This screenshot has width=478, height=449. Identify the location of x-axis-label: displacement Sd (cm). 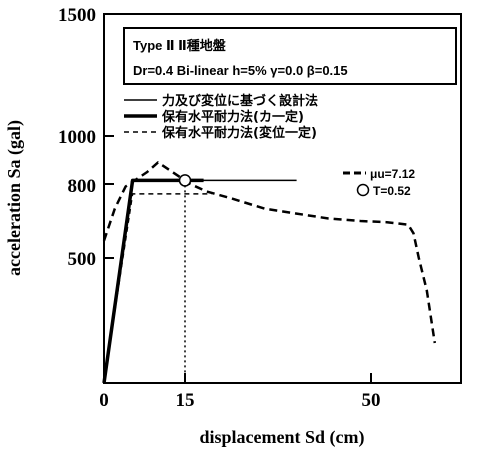
(282, 437).